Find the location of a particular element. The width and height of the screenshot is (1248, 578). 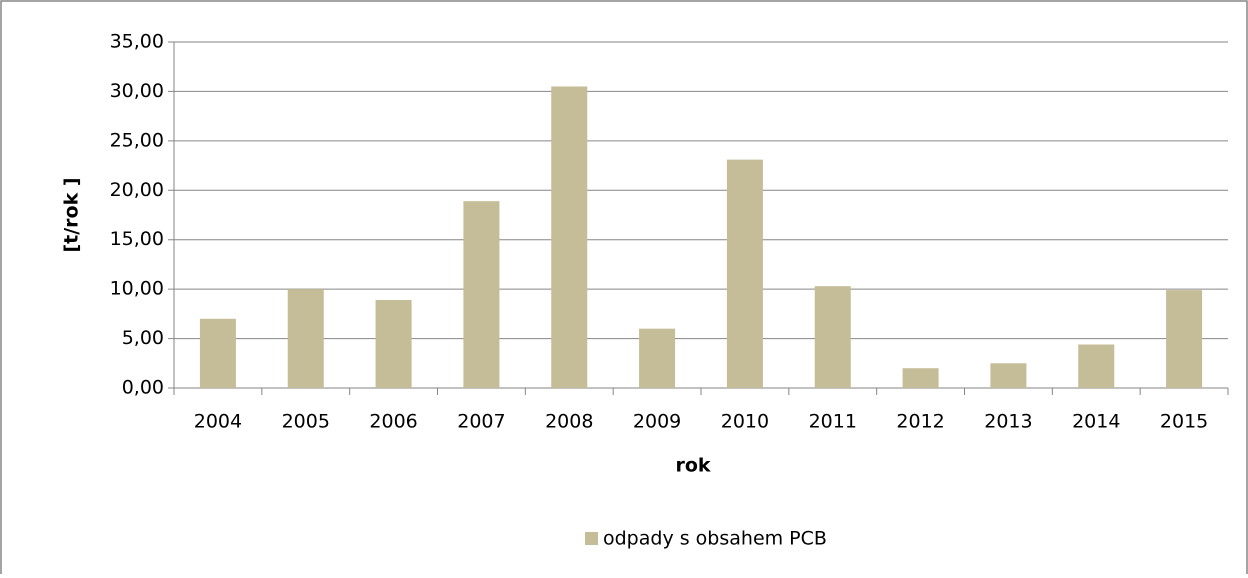

x-tick-label: 2014 is located at coordinates (1096, 422).